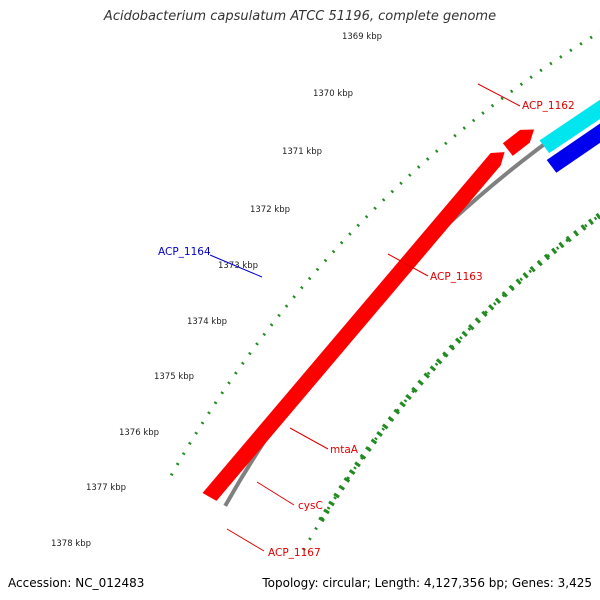 The width and height of the screenshot is (600, 600). I want to click on tick-label: 1369 kbp, so click(362, 37).